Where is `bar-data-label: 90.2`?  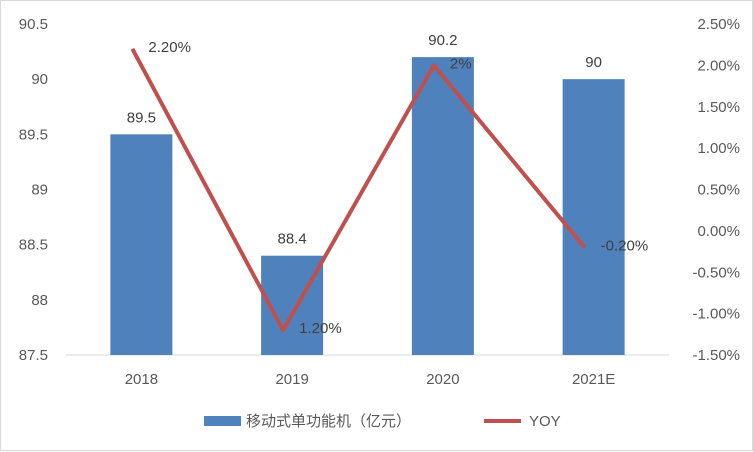 bar-data-label: 90.2 is located at coordinates (442, 40).